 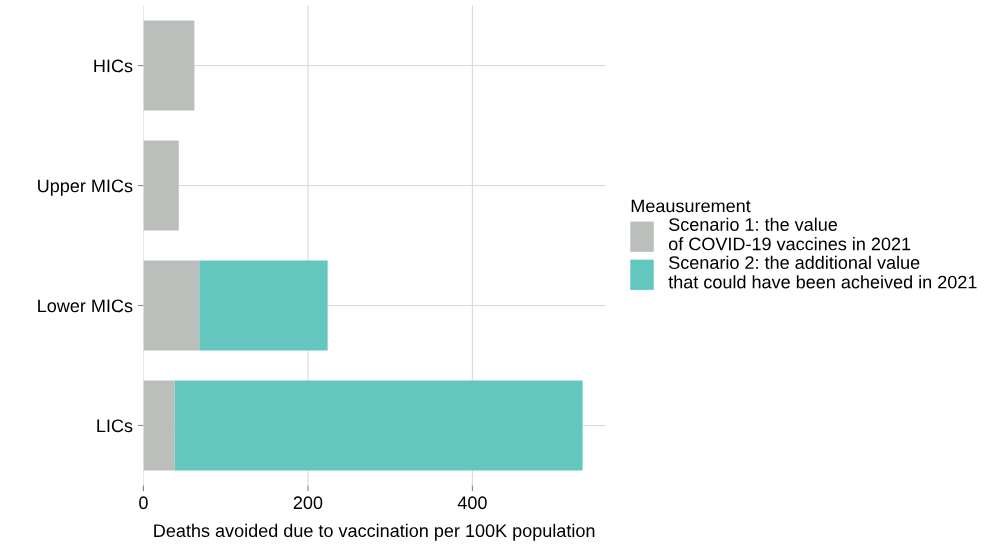 What do you see at coordinates (113, 66) in the screenshot?
I see `y-tick-label: HICs` at bounding box center [113, 66].